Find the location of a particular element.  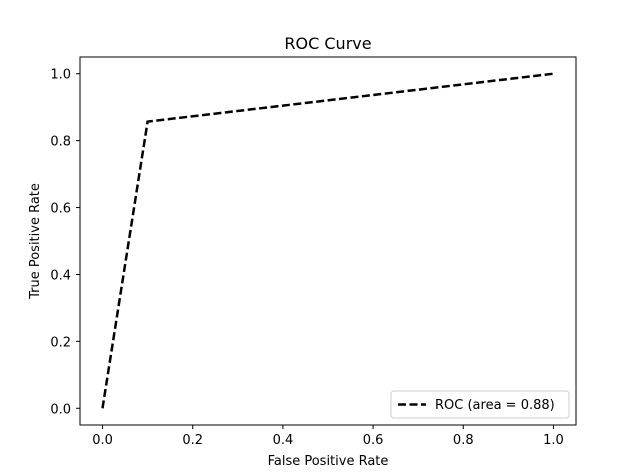

y-tick-label: 0.4 is located at coordinates (60, 275).